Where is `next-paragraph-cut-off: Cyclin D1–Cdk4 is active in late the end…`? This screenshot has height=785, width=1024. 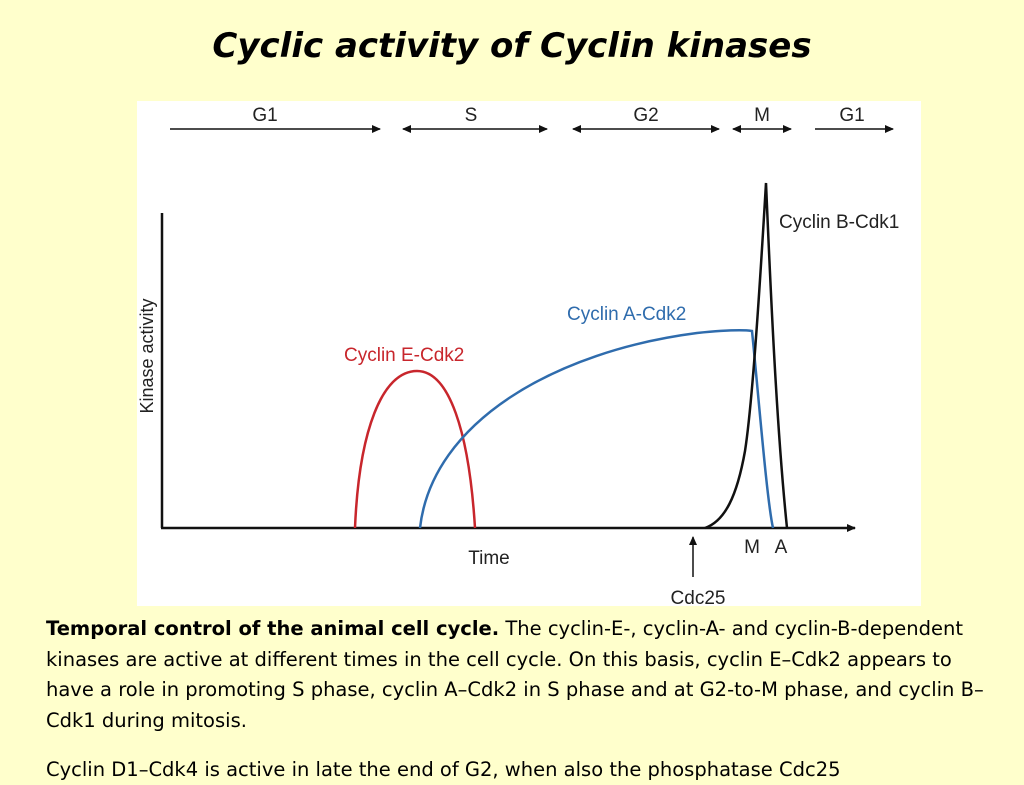
next-paragraph-cut-off: Cyclin D1–Cdk4 is active in late the end… is located at coordinates (443, 769).